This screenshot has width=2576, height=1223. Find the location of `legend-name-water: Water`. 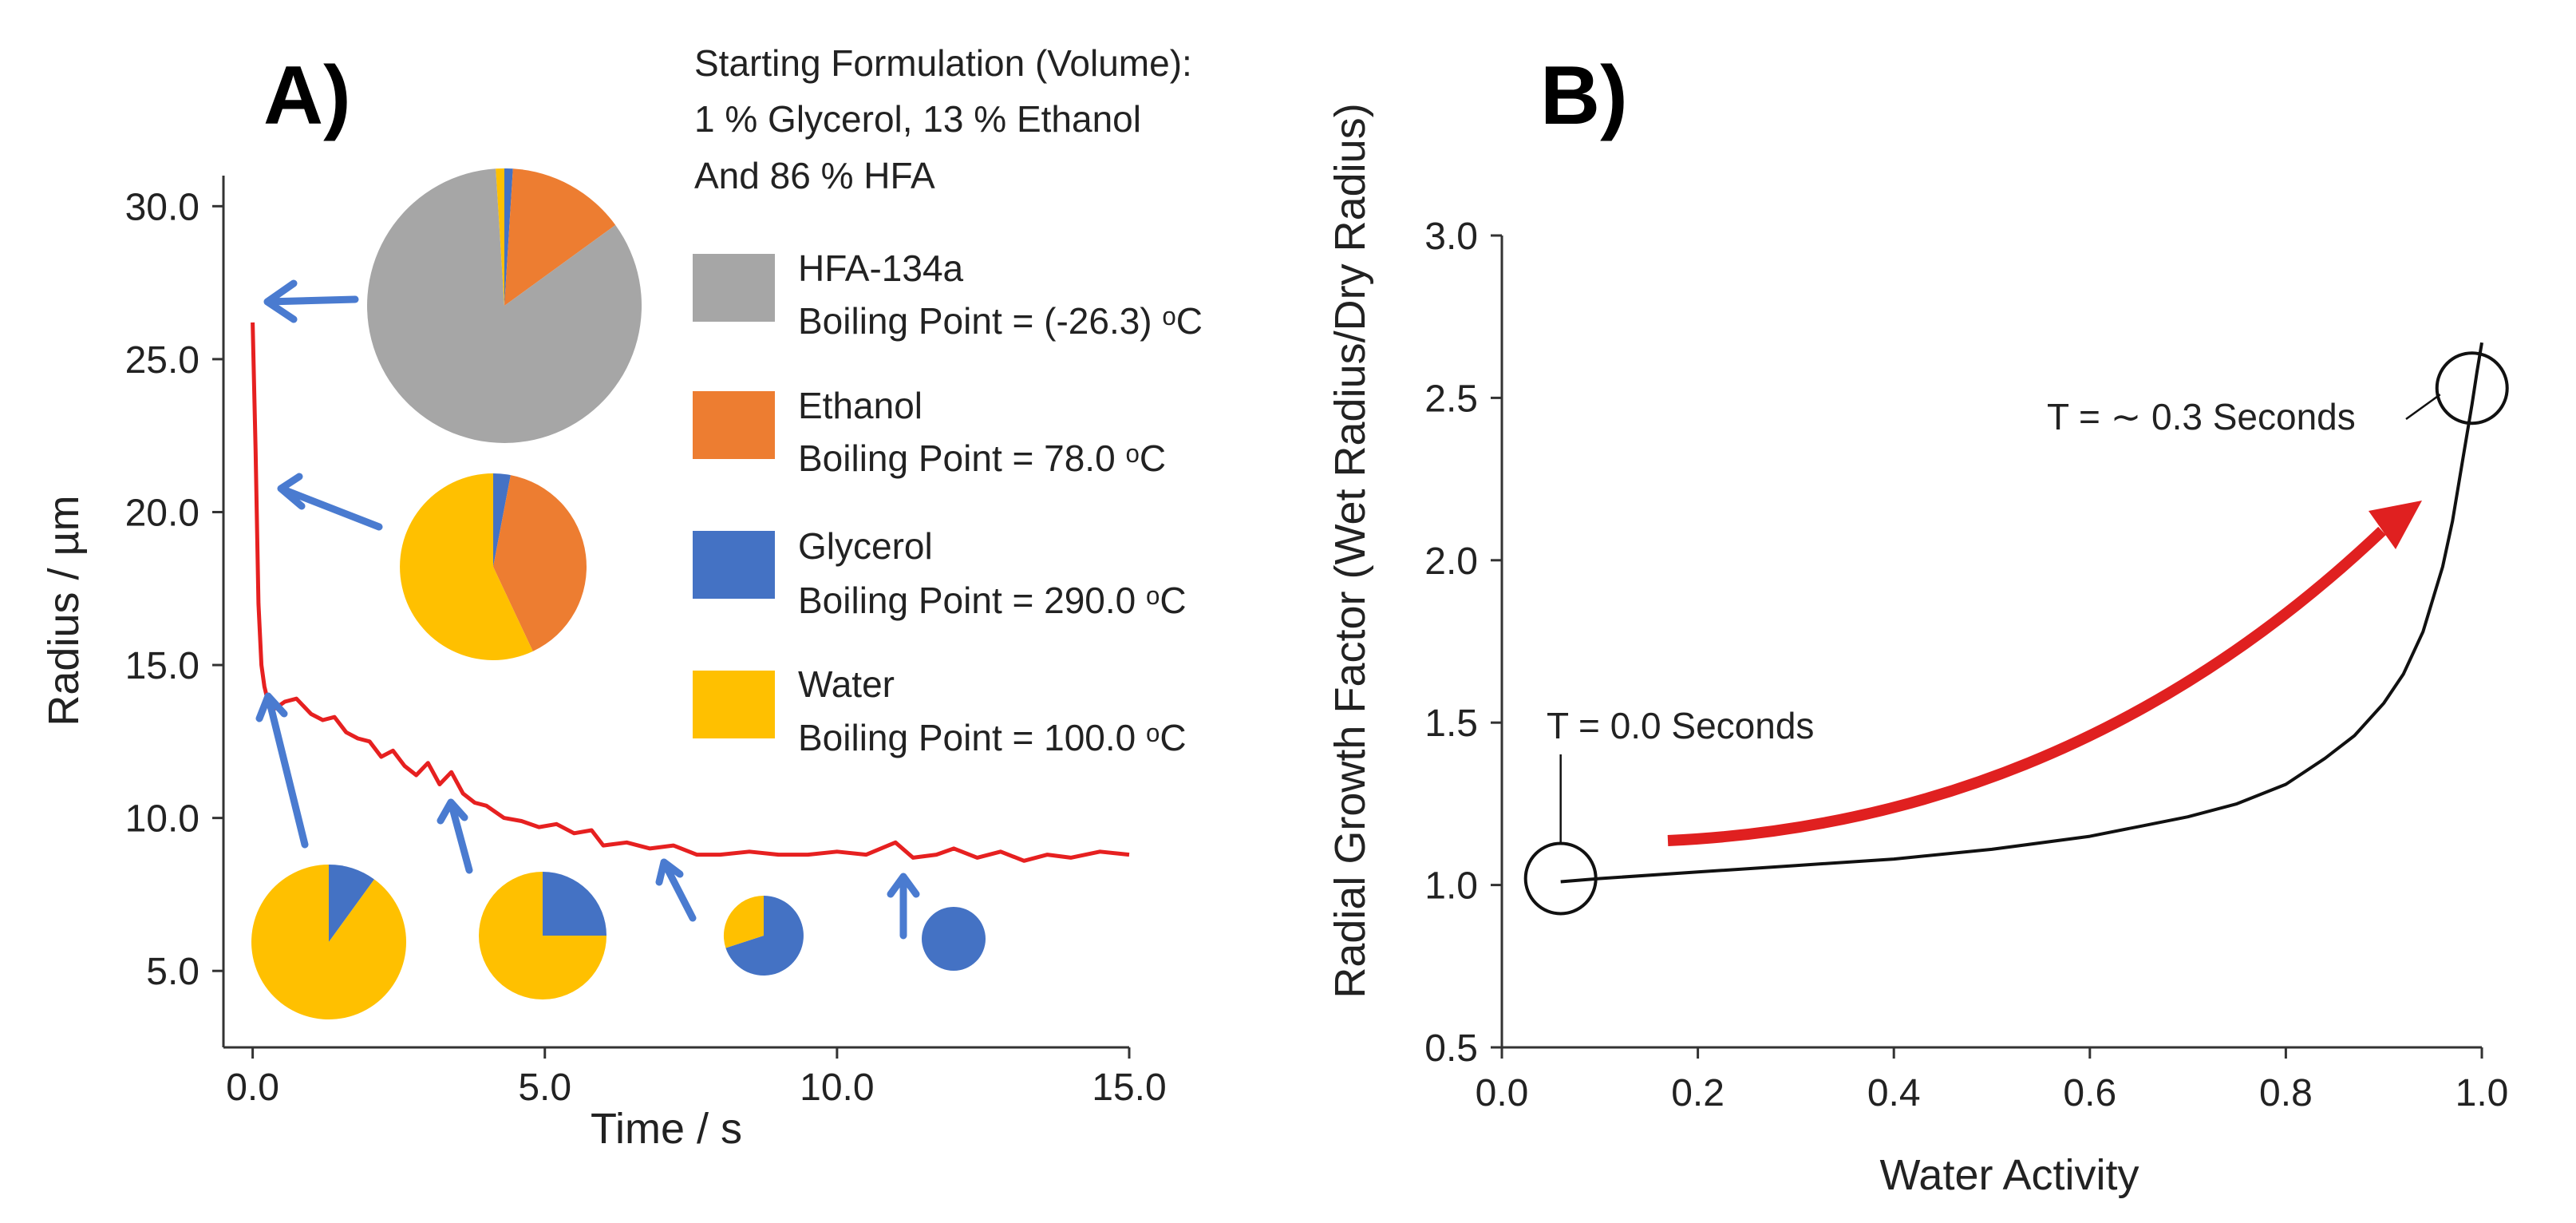

legend-name-water: Water is located at coordinates (846, 684).